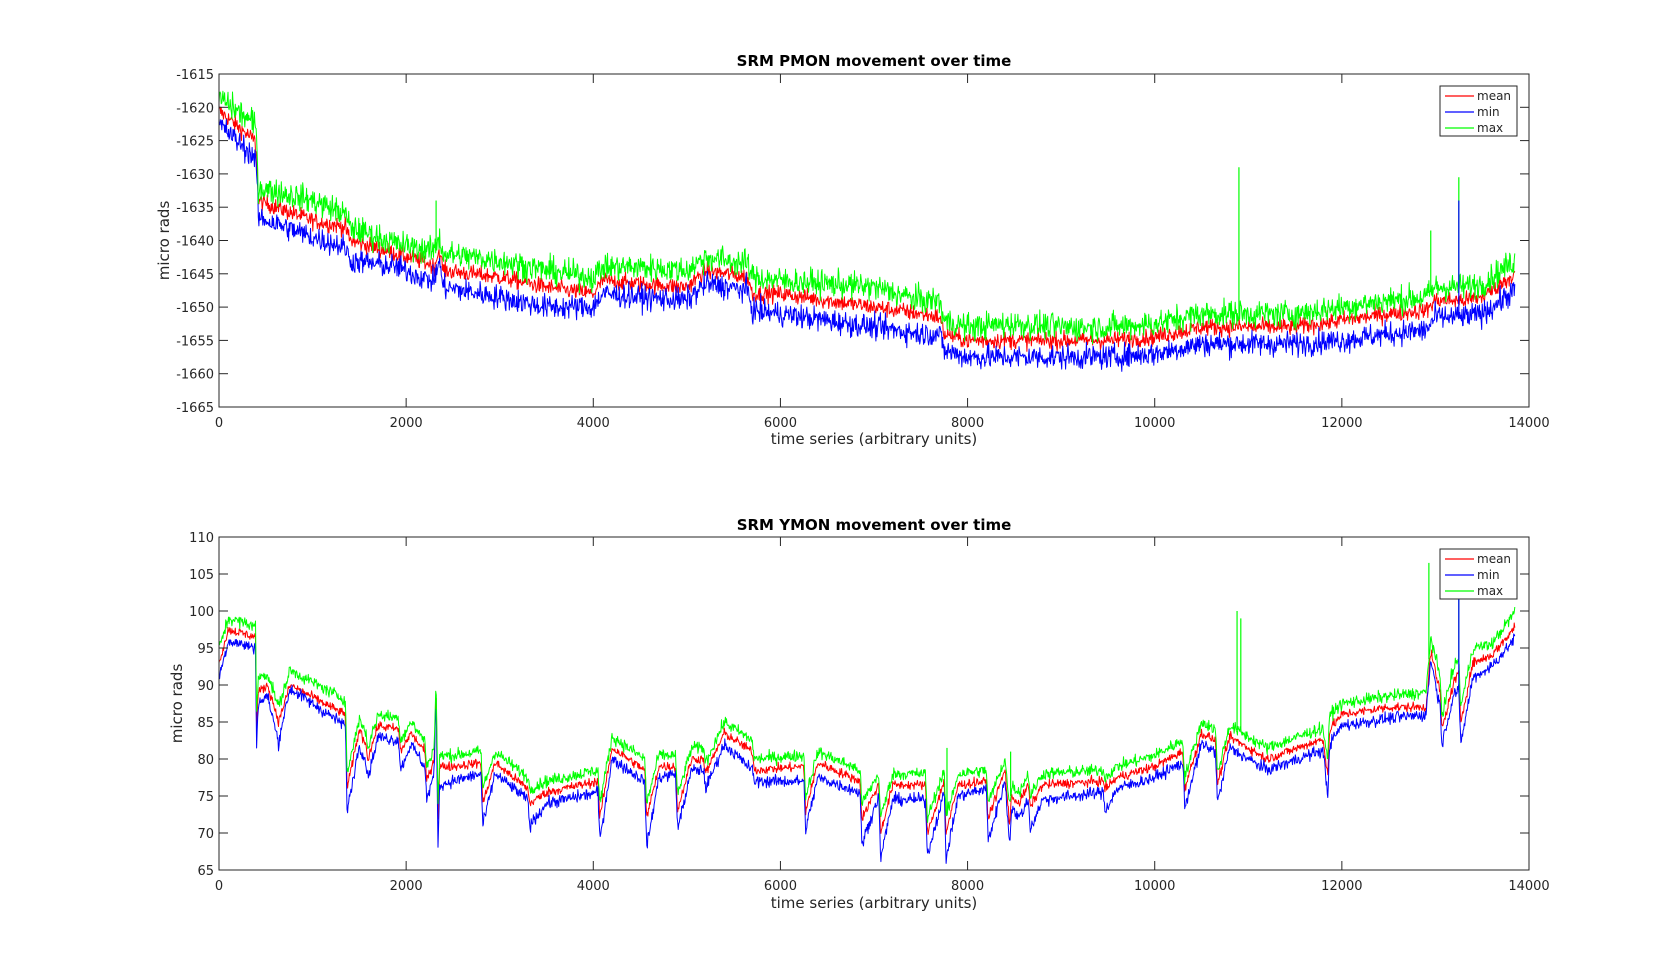  What do you see at coordinates (205, 723) in the screenshot?
I see `y-tick-label: 85` at bounding box center [205, 723].